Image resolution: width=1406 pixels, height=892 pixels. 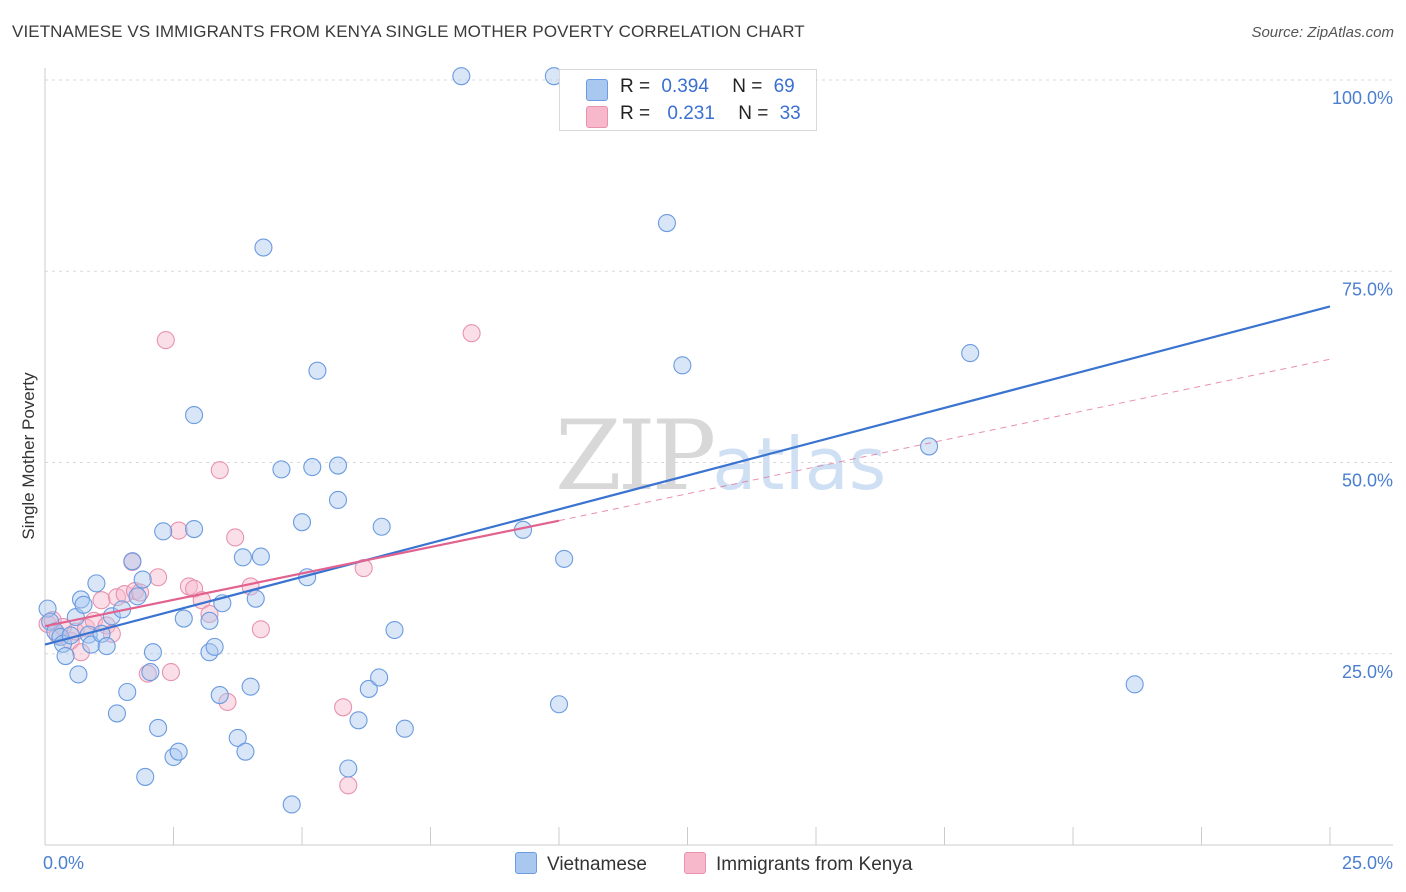 I want to click on kenya-trend-line, so click(x=302, y=573).